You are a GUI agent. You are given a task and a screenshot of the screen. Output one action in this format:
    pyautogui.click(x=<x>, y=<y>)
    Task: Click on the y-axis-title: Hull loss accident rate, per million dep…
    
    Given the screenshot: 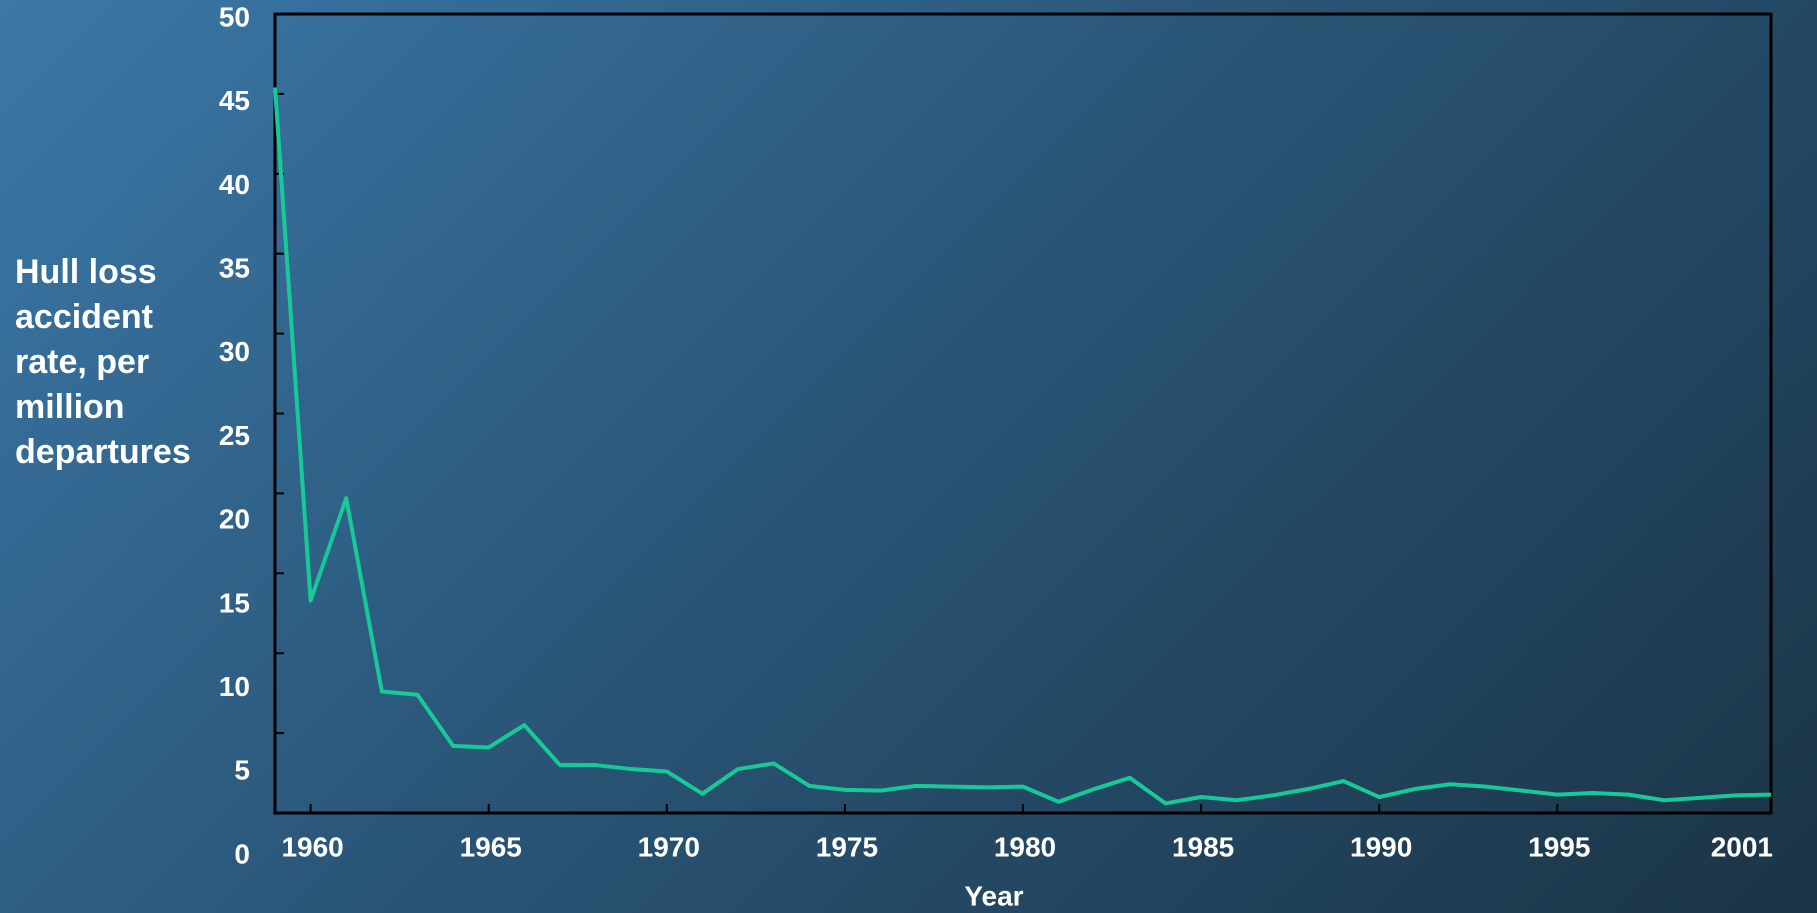 What is the action you would take?
    pyautogui.click(x=103, y=362)
    